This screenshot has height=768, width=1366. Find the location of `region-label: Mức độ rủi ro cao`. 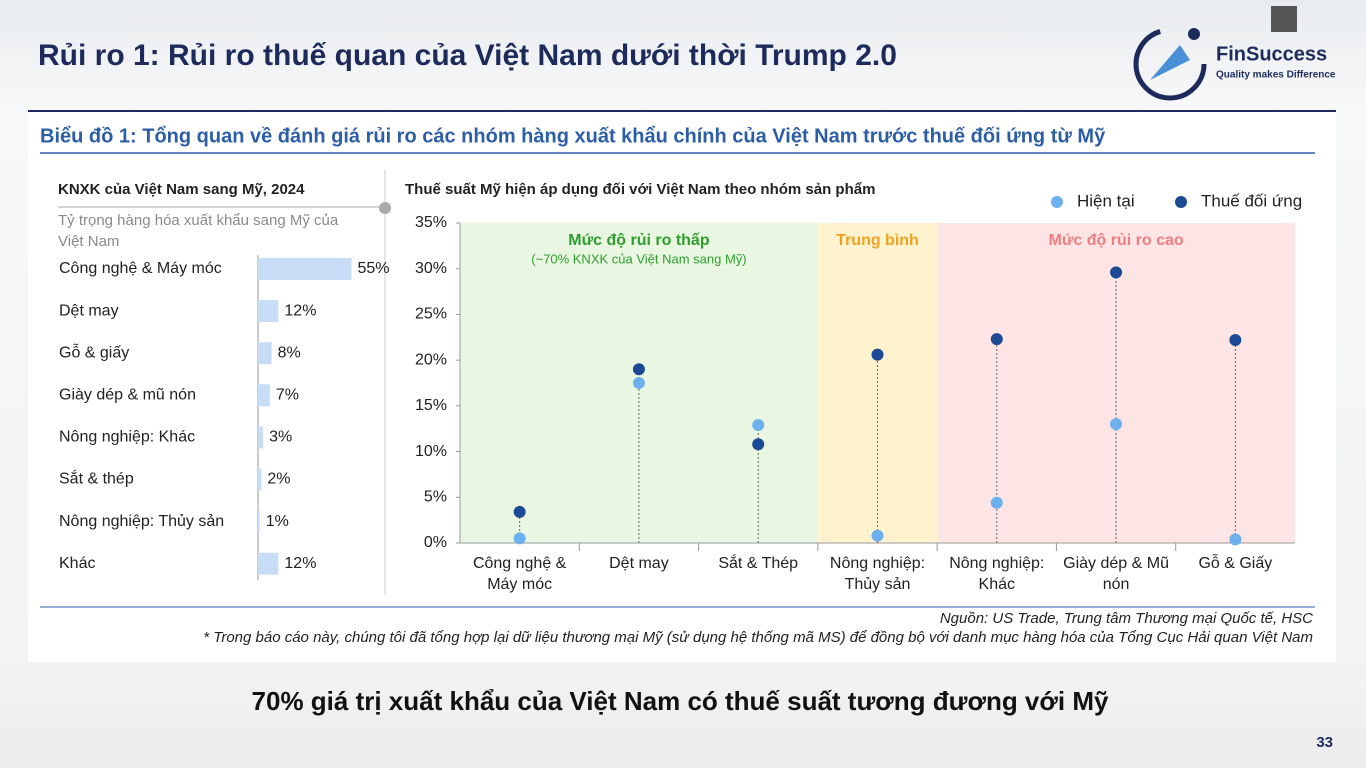

region-label: Mức độ rủi ro cao is located at coordinates (1115, 240).